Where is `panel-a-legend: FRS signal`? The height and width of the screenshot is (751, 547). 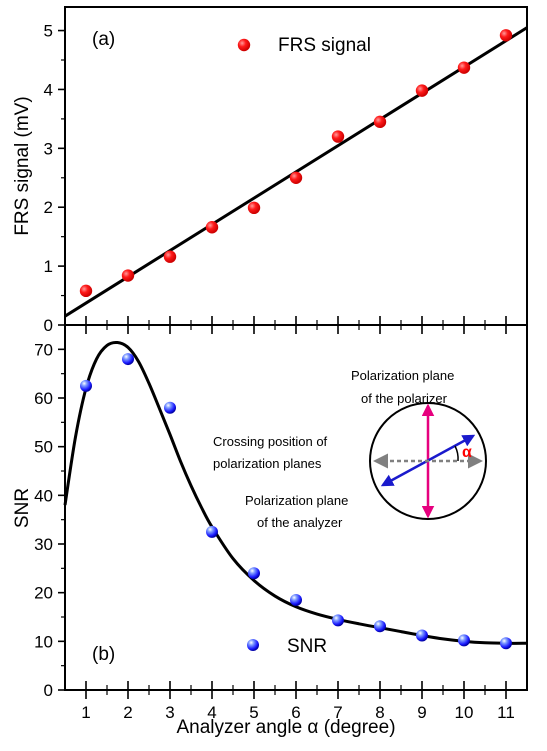
panel-a-legend: FRS signal is located at coordinates (304, 45).